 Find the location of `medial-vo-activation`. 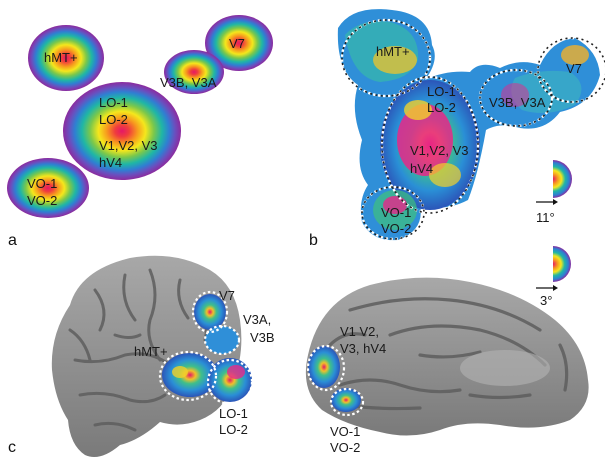

medial-vo-activation is located at coordinates (346, 400).